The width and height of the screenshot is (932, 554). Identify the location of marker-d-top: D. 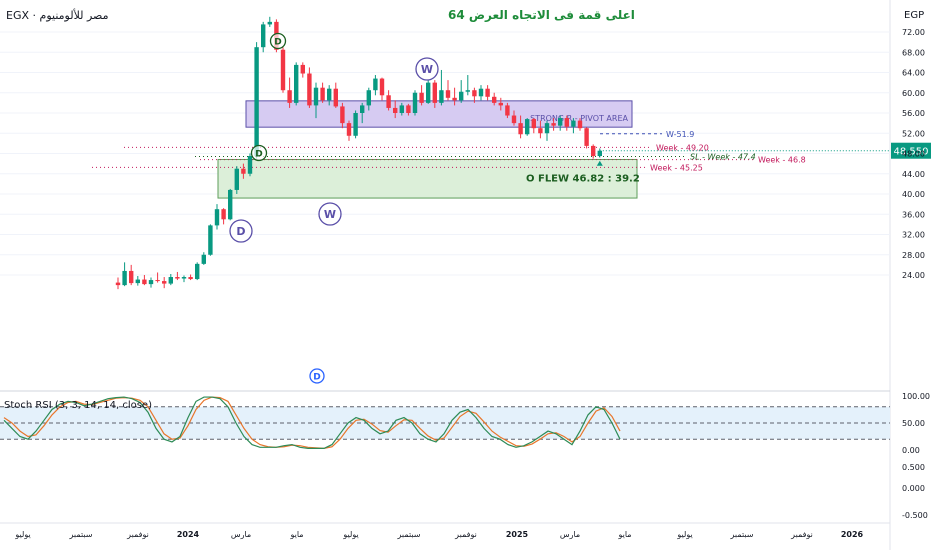
(278, 41).